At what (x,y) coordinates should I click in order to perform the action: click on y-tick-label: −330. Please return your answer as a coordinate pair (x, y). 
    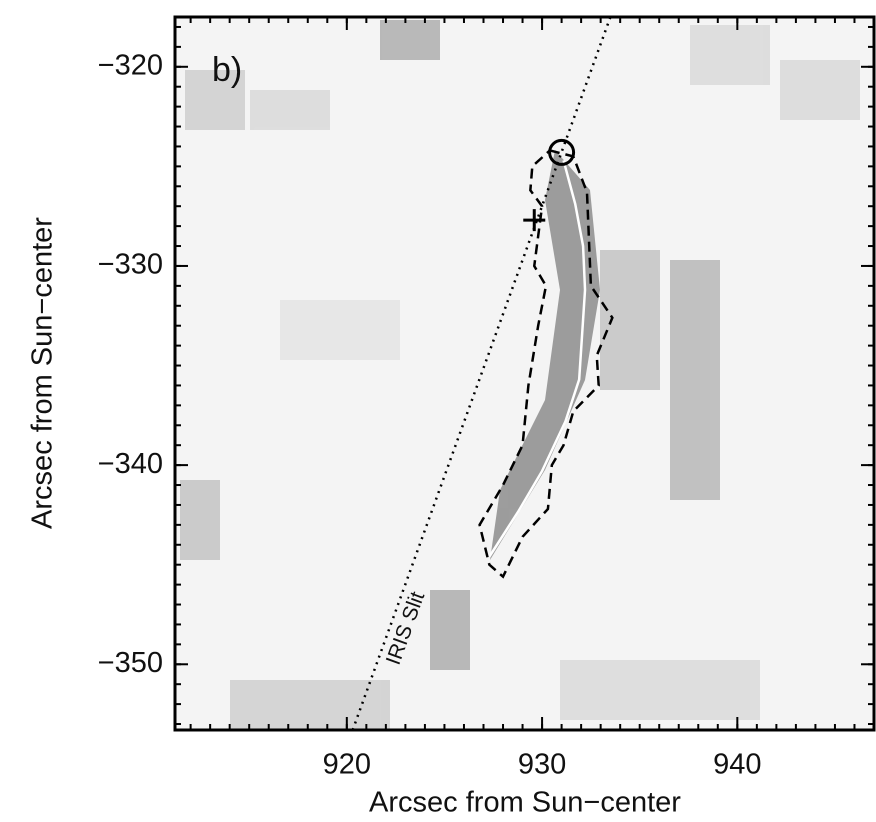
    Looking at the image, I should click on (130, 265).